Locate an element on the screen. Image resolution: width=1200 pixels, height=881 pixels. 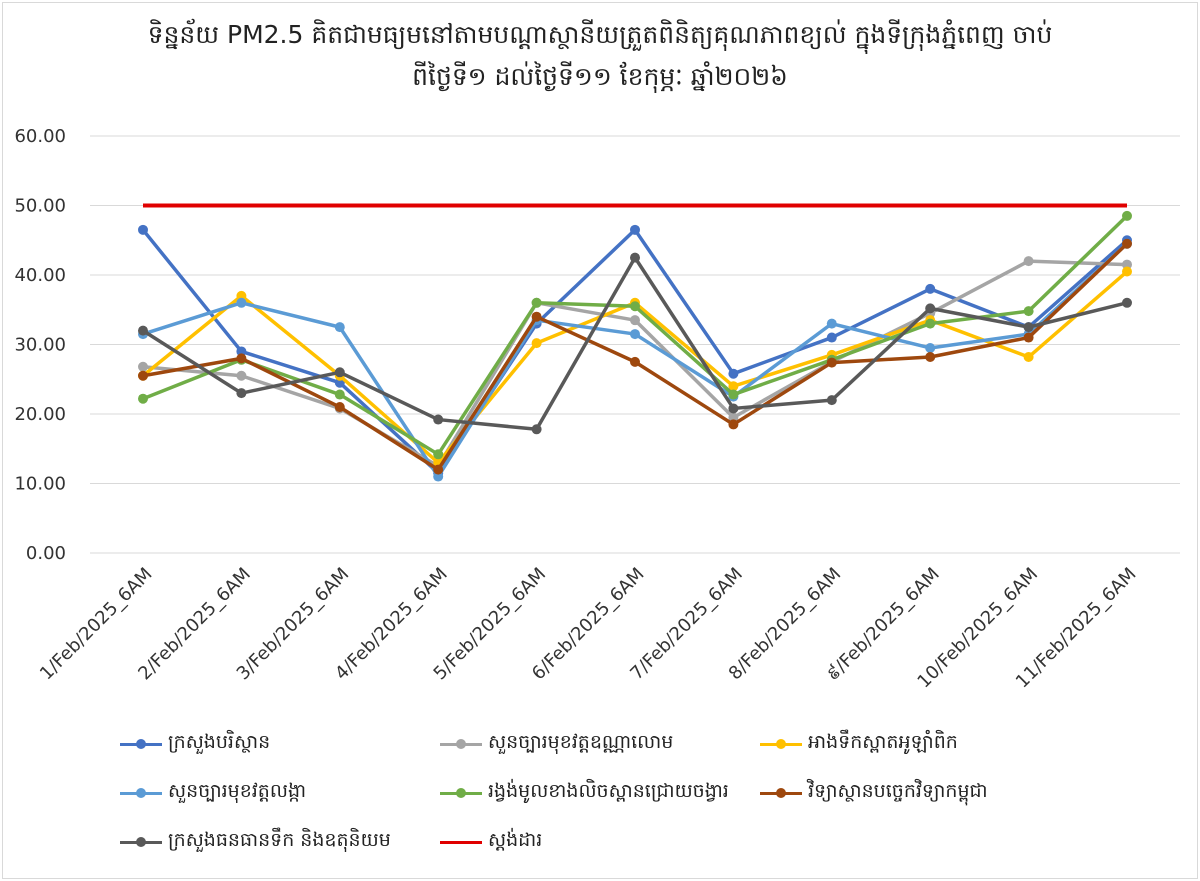
y-tick-label: 30.00 is located at coordinates (40, 345).